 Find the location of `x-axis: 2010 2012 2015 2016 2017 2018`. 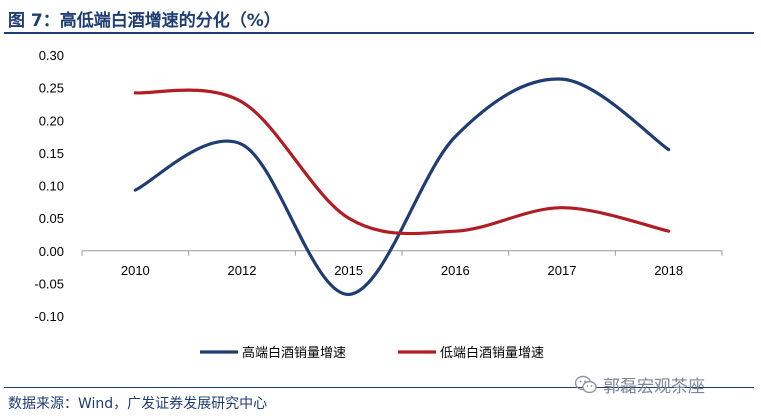

x-axis: 2010 2012 2015 2016 2017 2018 is located at coordinates (402, 264).